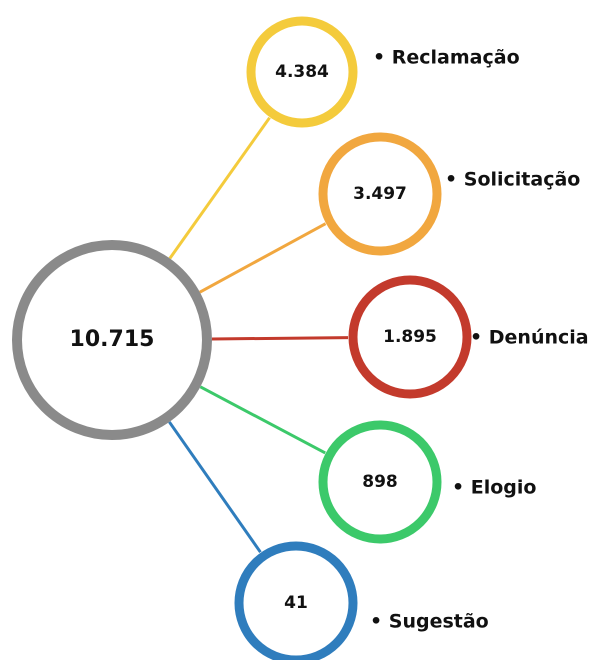 This screenshot has width=607, height=660. I want to click on node-value: 3.497, so click(380, 194).